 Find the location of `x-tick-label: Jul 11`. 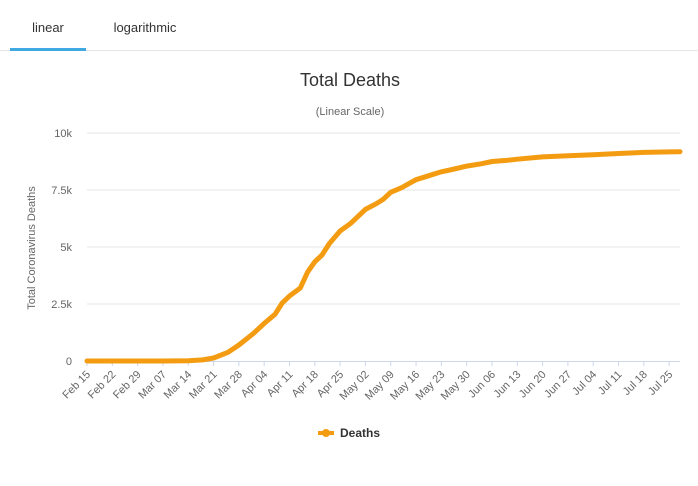

x-tick-label: Jul 11 is located at coordinates (610, 383).